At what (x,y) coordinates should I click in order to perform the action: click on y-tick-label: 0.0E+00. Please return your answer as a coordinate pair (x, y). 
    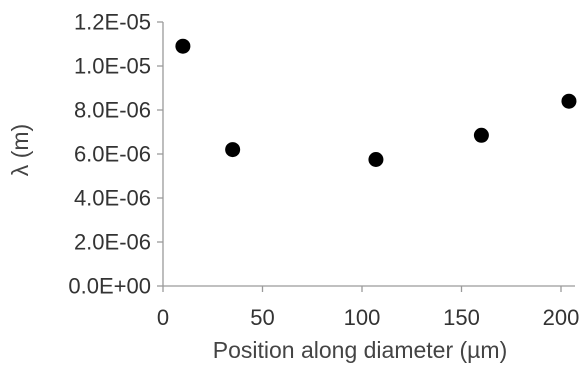
    Looking at the image, I should click on (109, 286).